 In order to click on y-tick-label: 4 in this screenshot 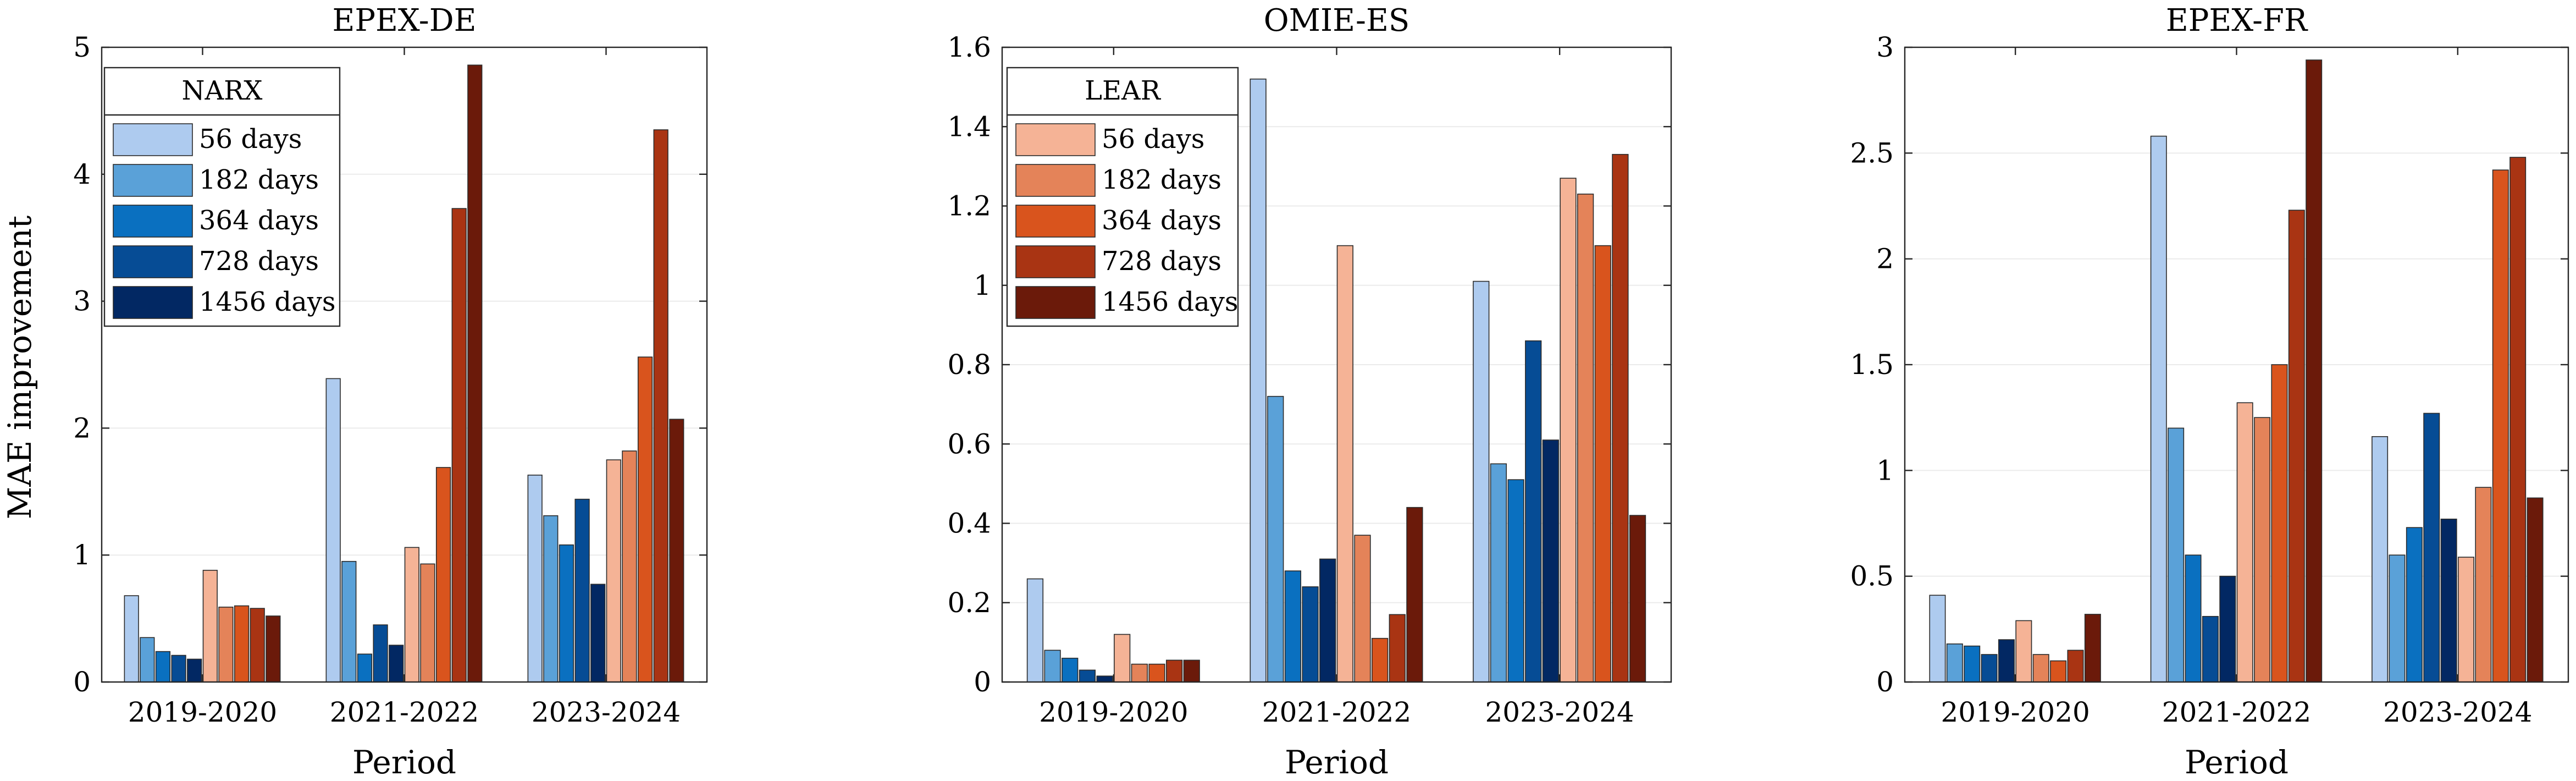, I will do `click(82, 174)`.